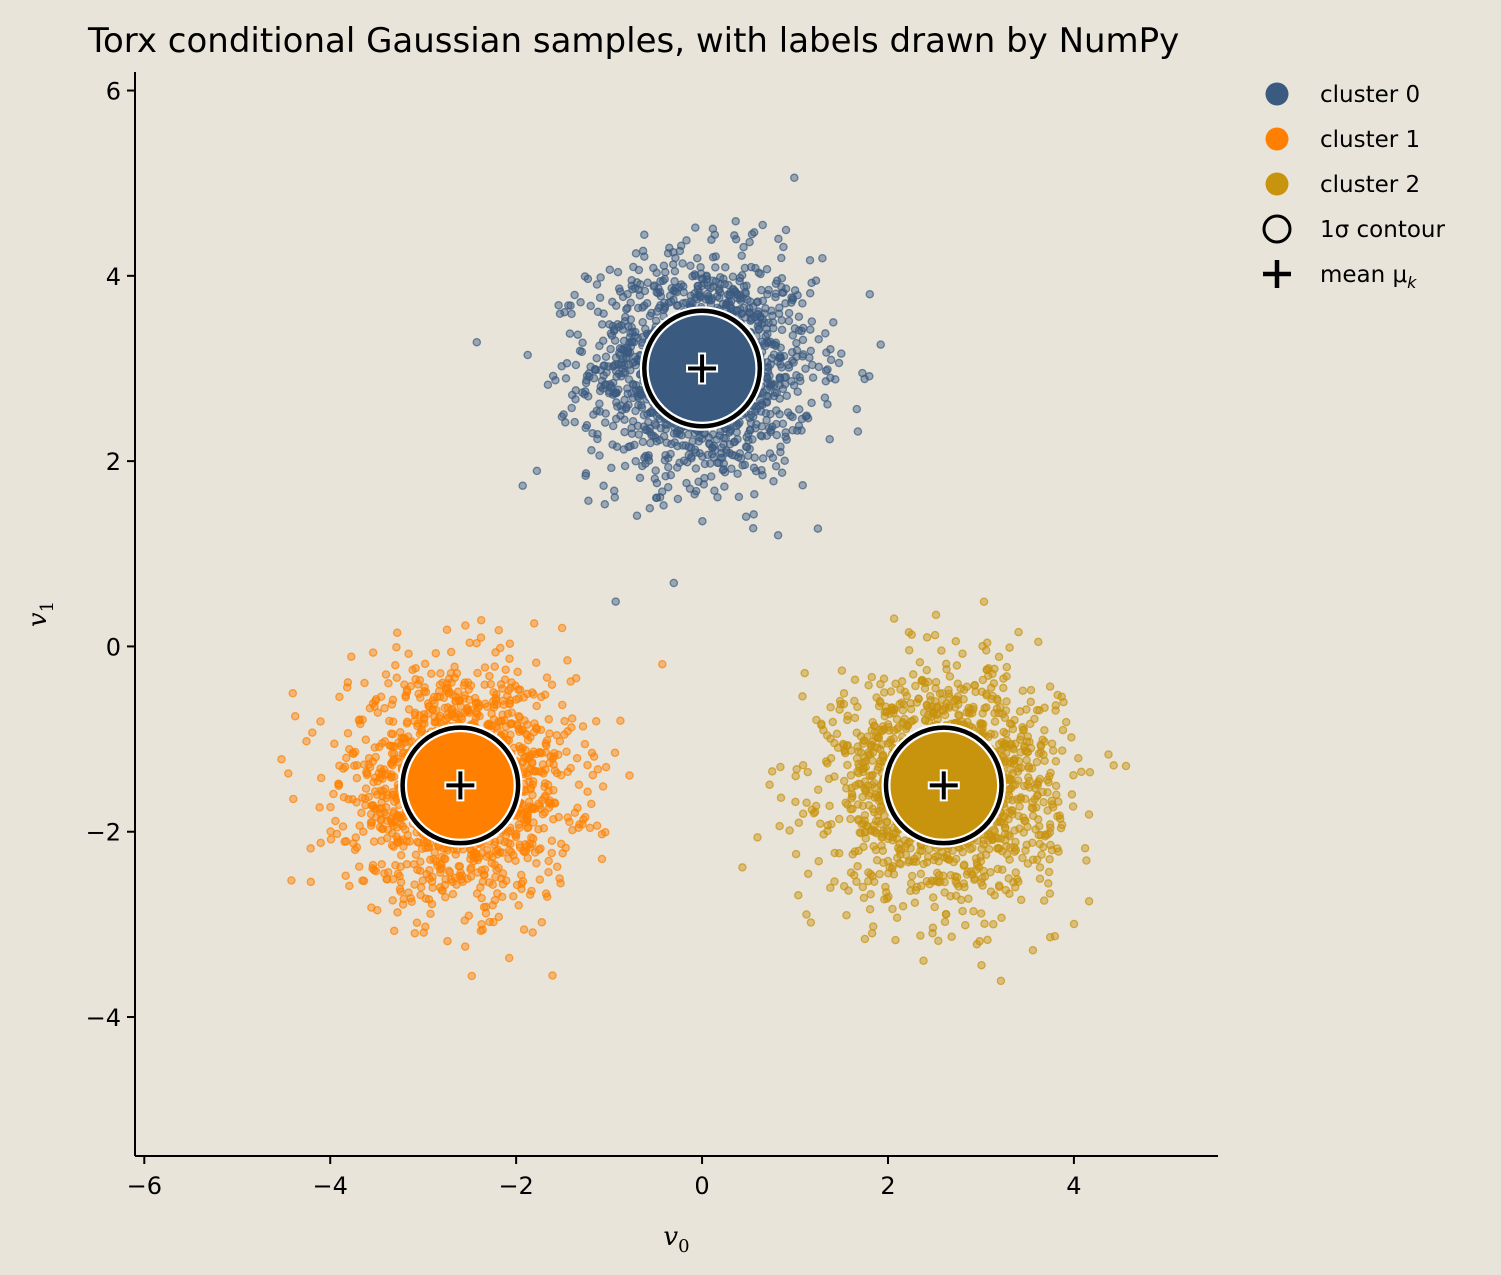 The image size is (1501, 1275). What do you see at coordinates (103, 833) in the screenshot?
I see `y-tick-label: −2` at bounding box center [103, 833].